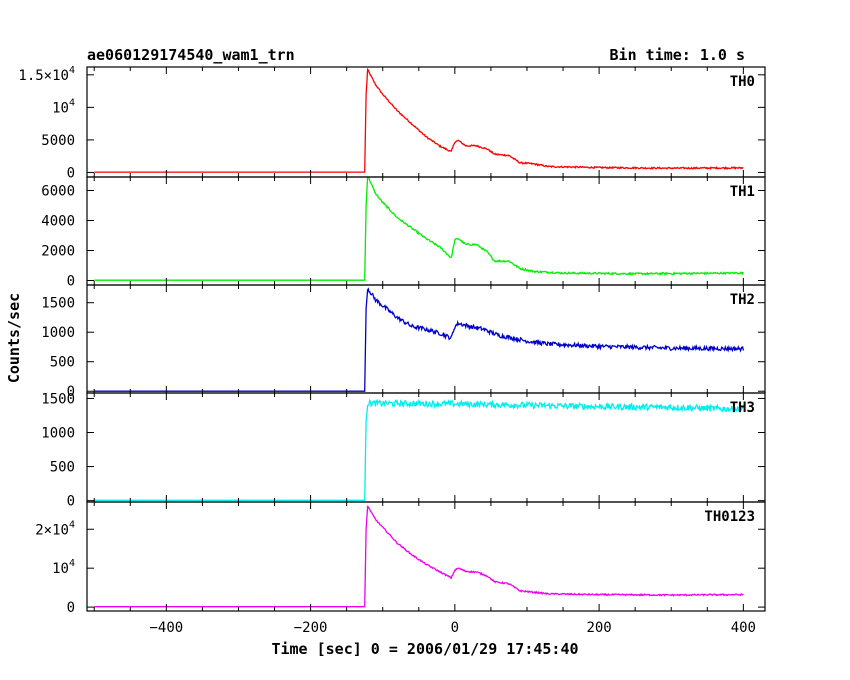 This screenshot has width=850, height=680. What do you see at coordinates (729, 517) in the screenshot?
I see `panel-label-th0123: TH0123` at bounding box center [729, 517].